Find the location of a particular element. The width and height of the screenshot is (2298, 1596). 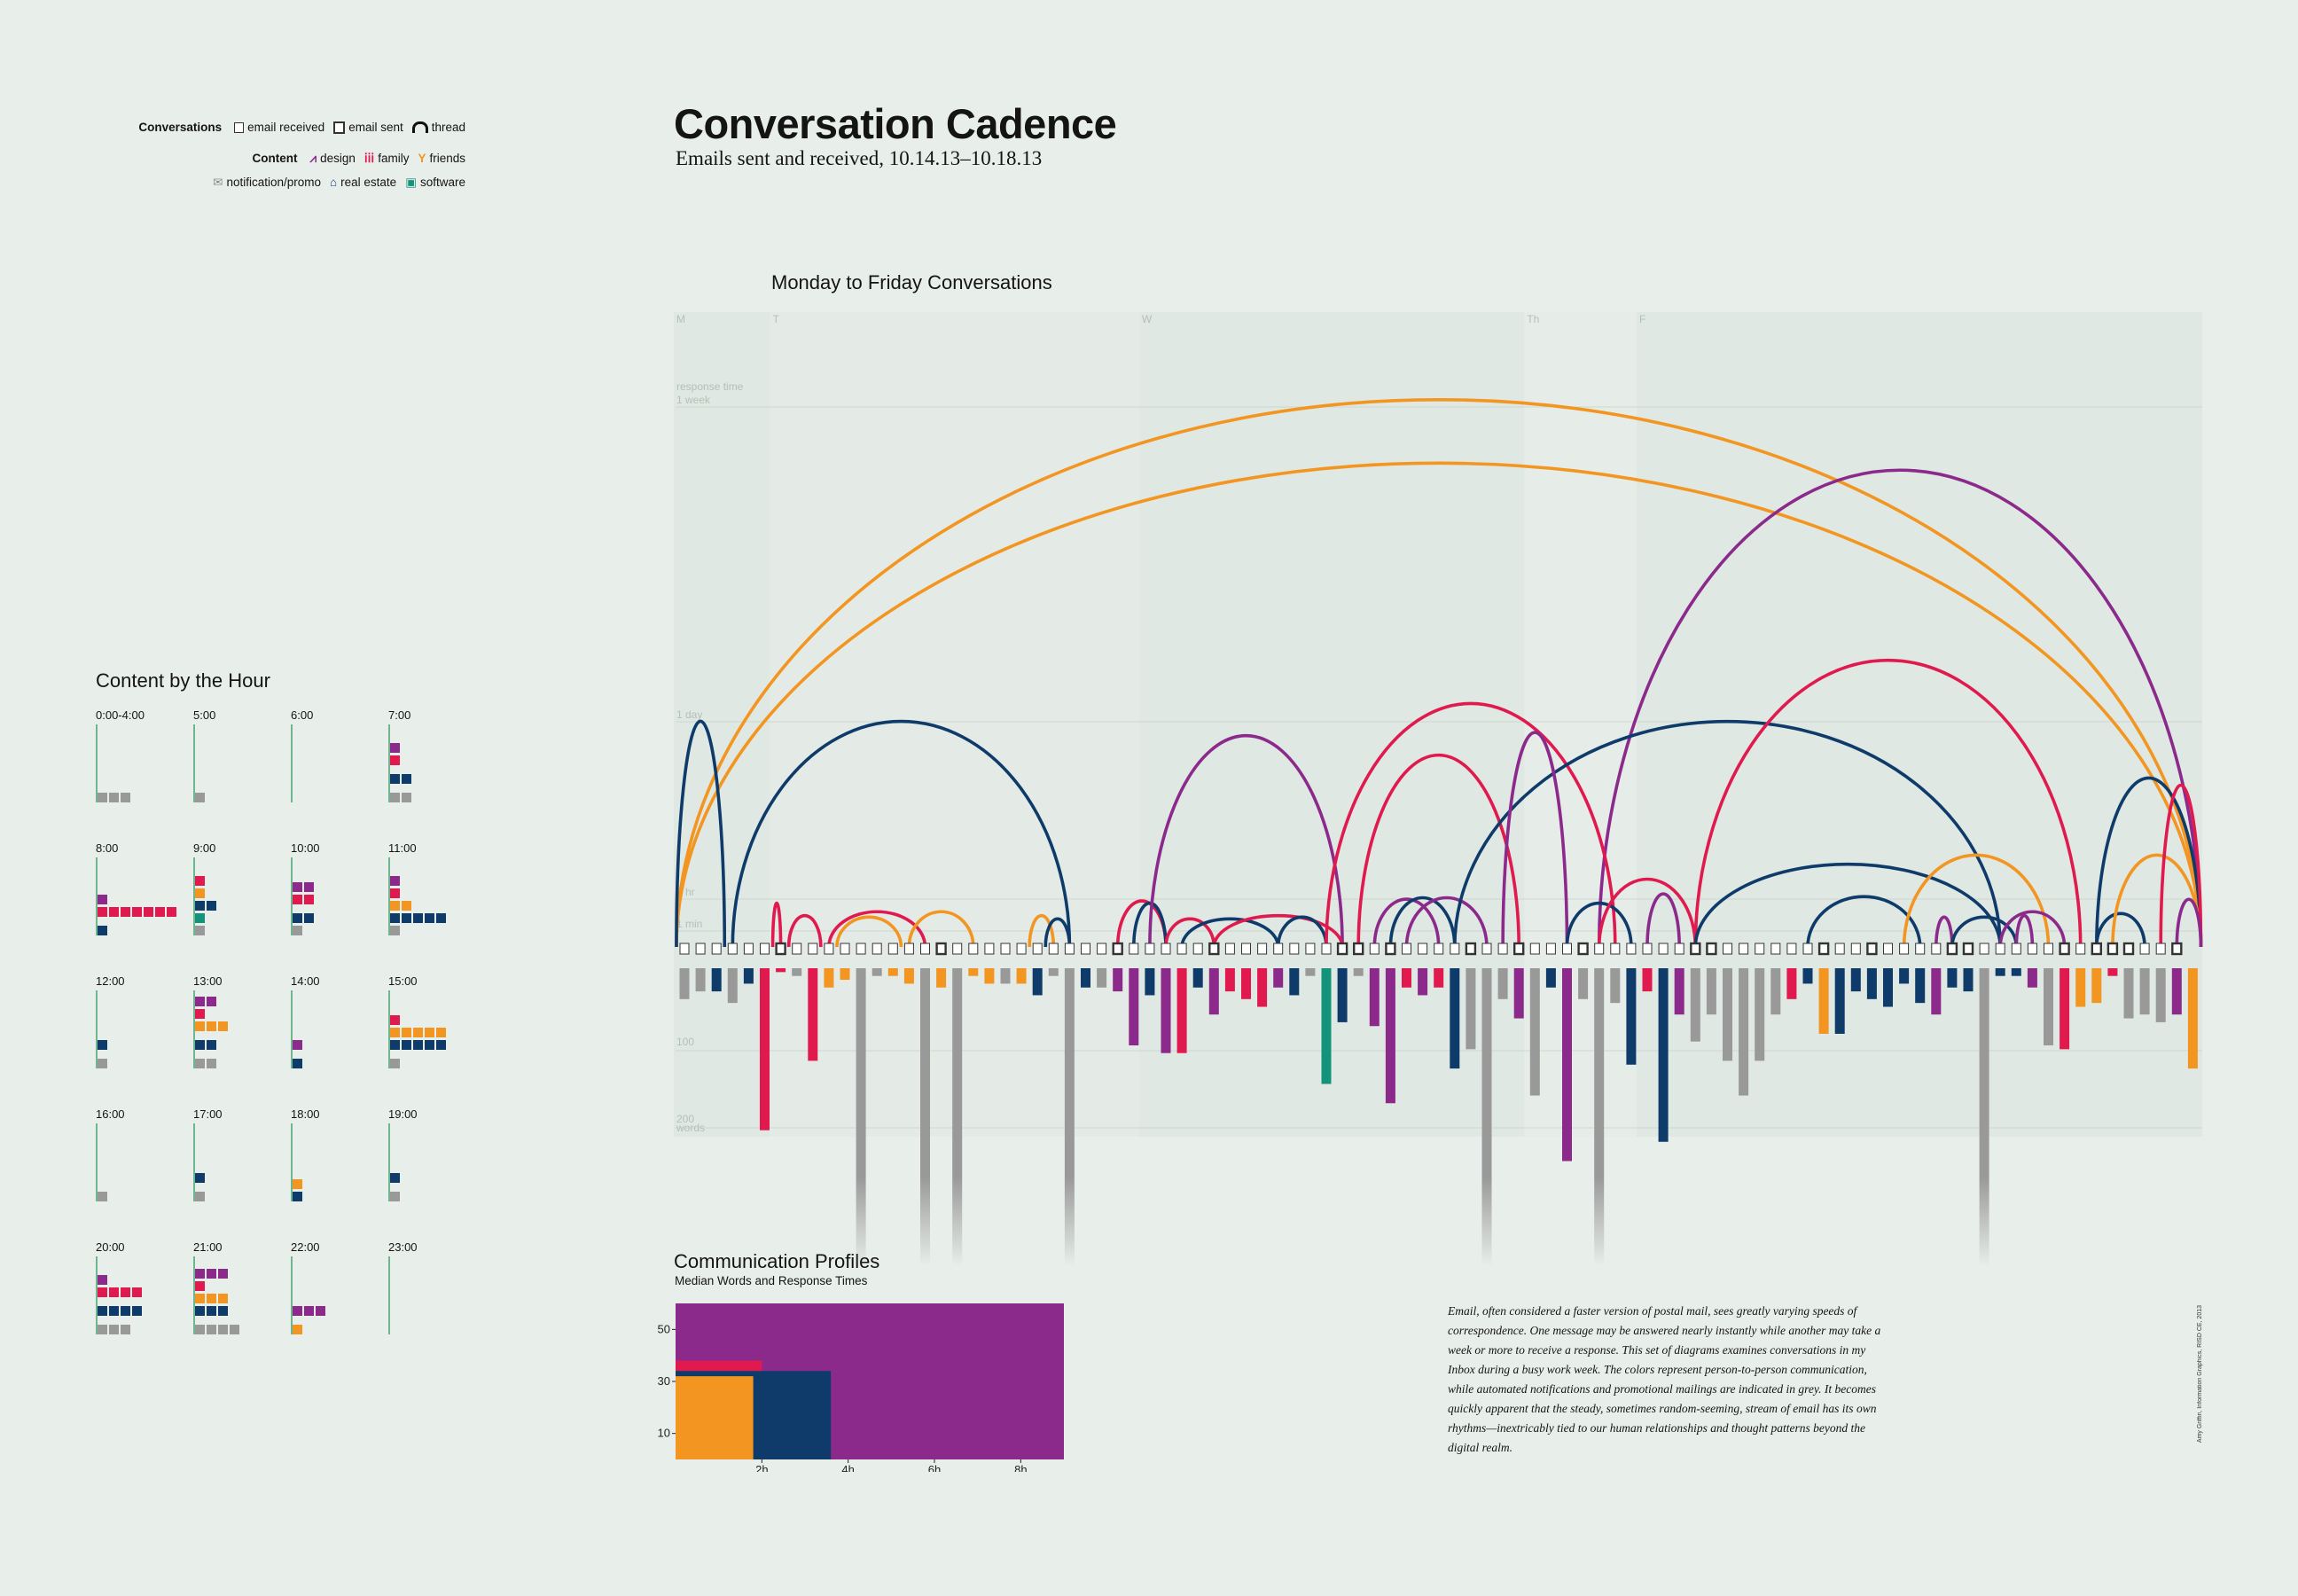

hour-label: 7:00 is located at coordinates (399, 715).